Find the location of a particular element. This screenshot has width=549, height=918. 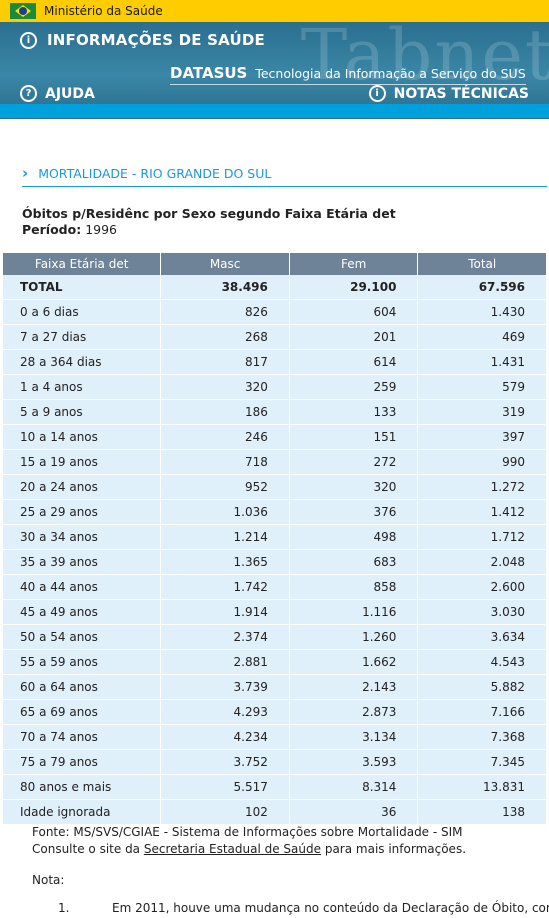

help-link: ? AJUDA is located at coordinates (57, 93).